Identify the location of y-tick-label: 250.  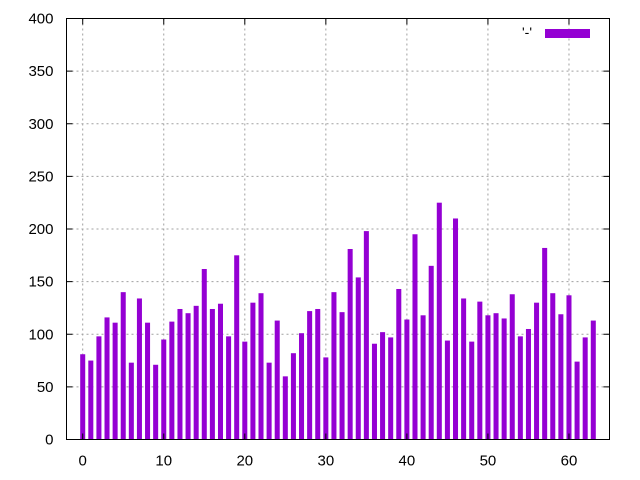
(40, 176).